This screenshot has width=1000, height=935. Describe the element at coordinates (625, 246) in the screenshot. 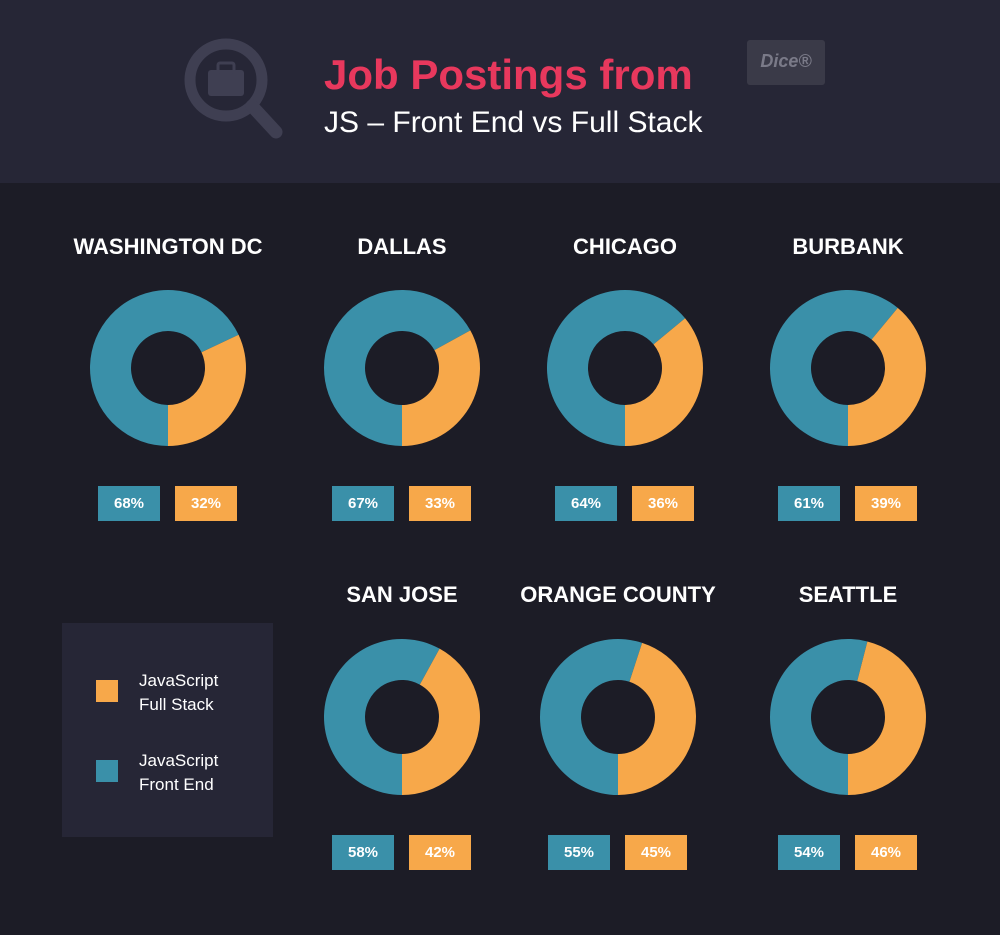

I see `chart-title: CHICAGO` at that location.